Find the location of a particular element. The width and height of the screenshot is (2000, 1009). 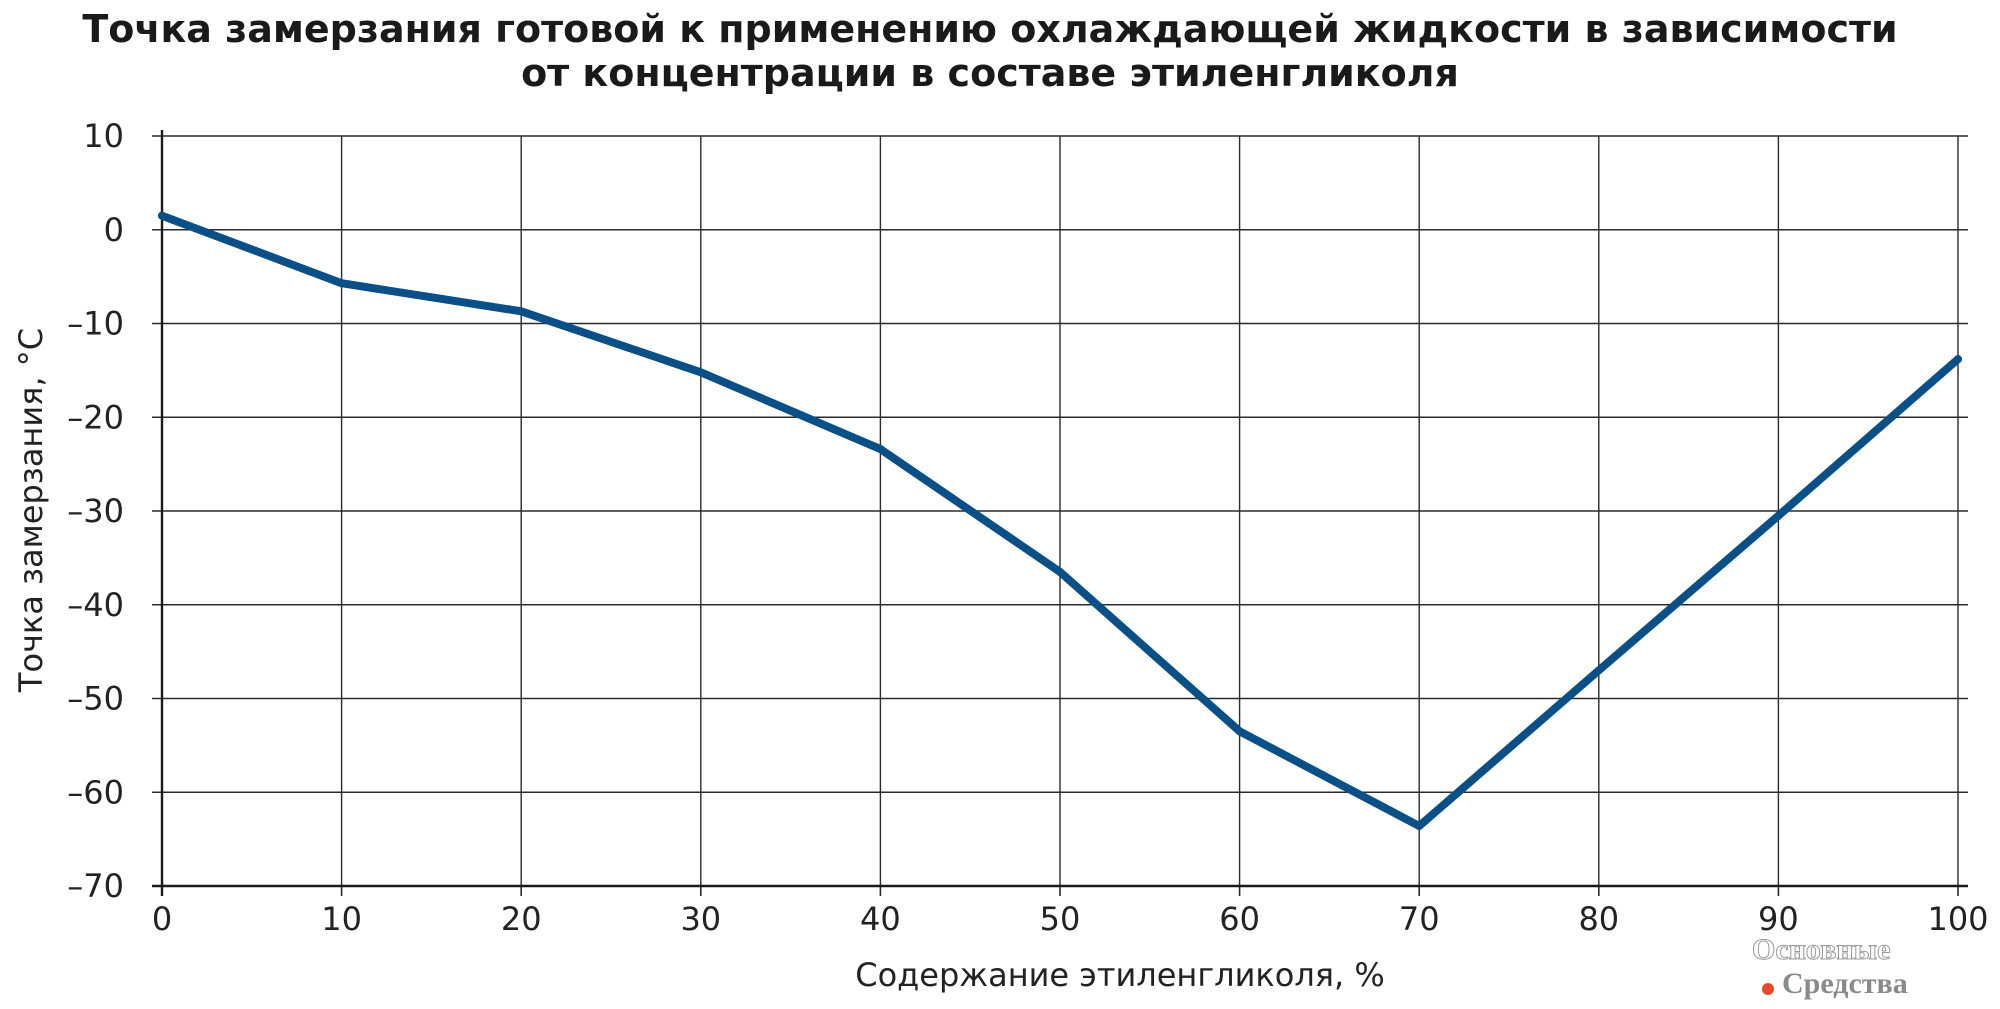

x-tick-label: 20 is located at coordinates (521, 919).